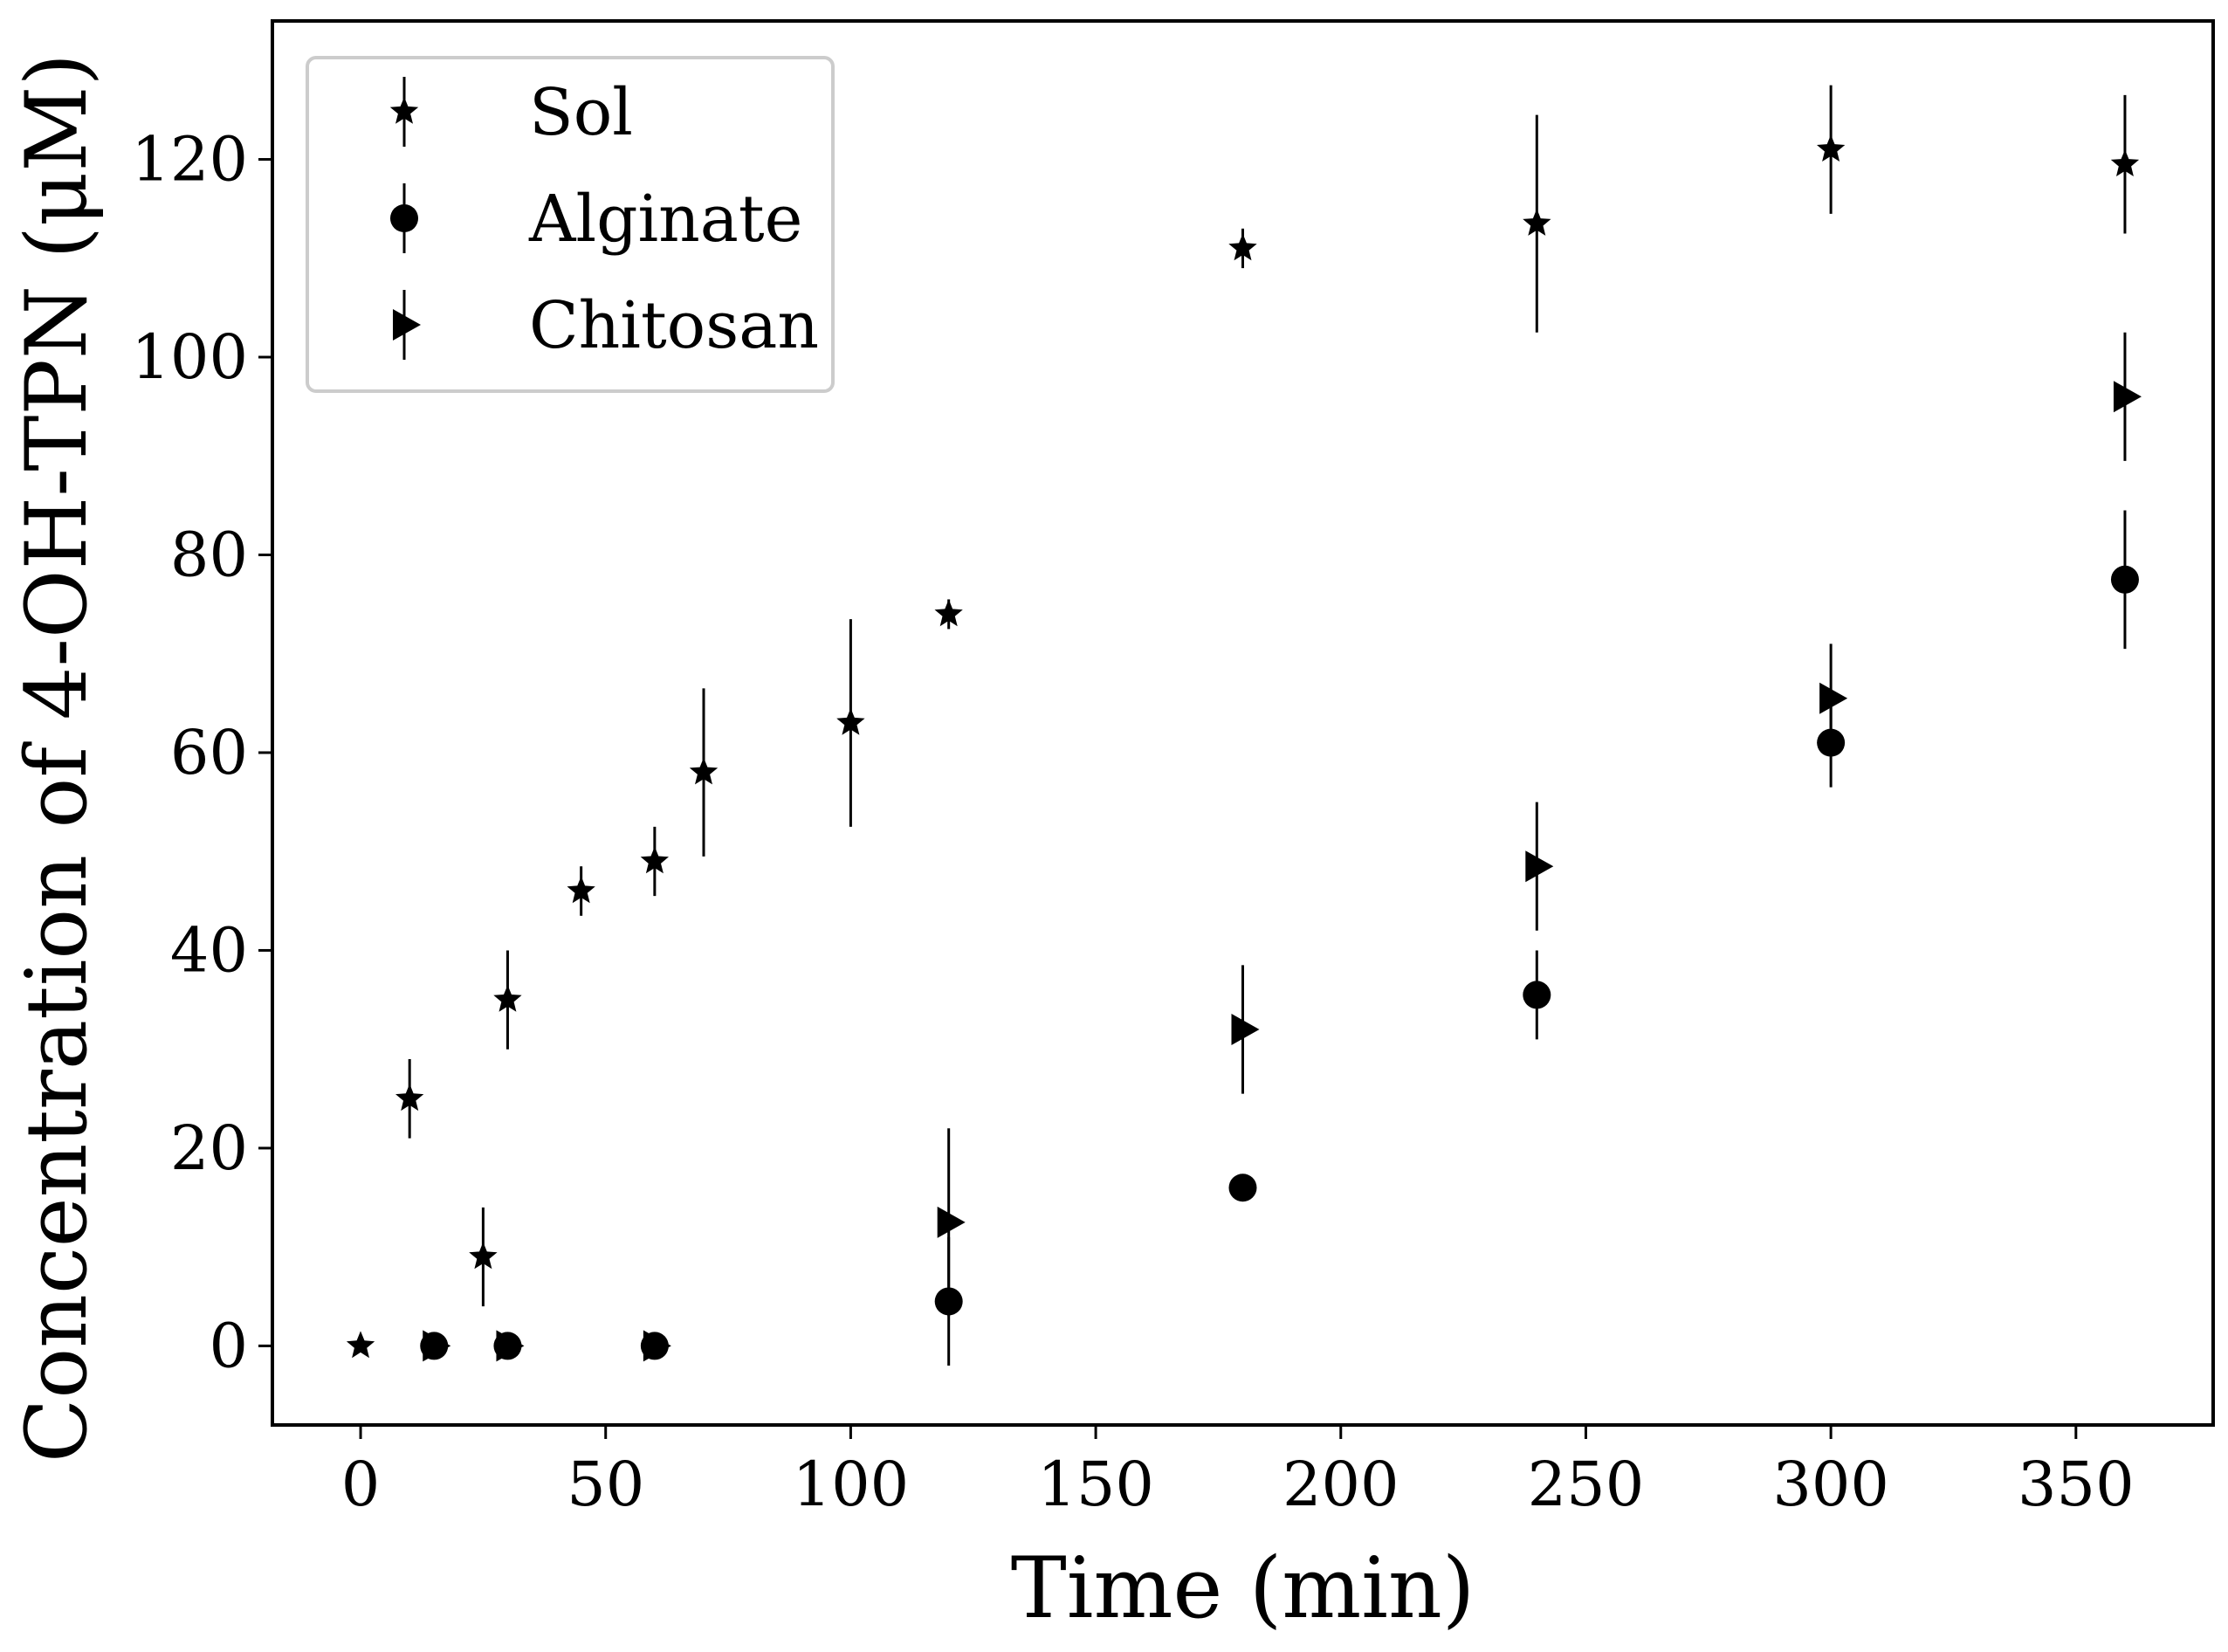  What do you see at coordinates (404, 218) in the screenshot?
I see `legend-alginate-marker` at bounding box center [404, 218].